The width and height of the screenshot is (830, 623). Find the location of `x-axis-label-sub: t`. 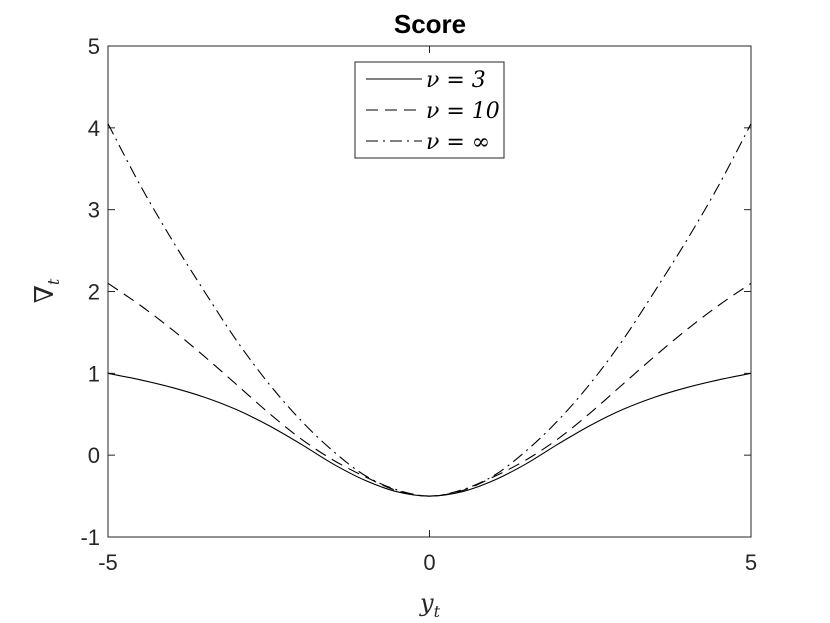

x-axis-label-sub: t is located at coordinates (437, 611).